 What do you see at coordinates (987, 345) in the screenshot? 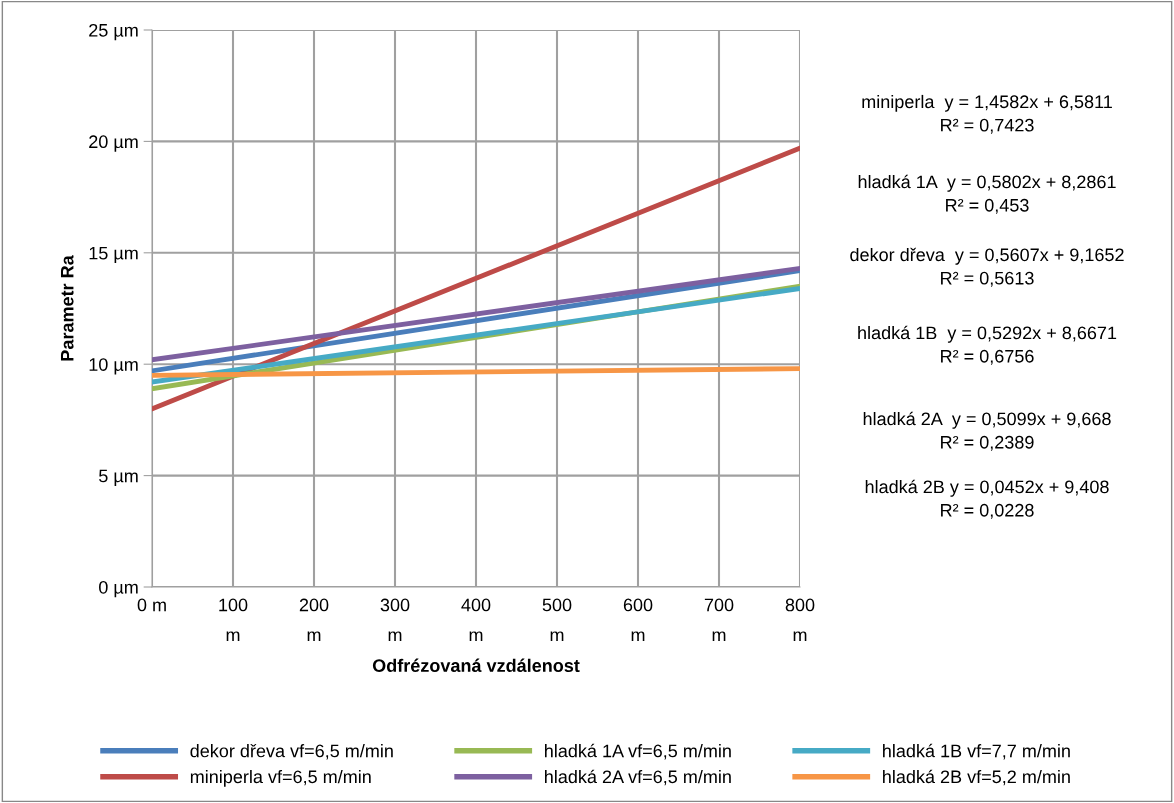
I see `text: hladká 1B y = 0,5292x + 8,6671 R² = 0,6756` at bounding box center [987, 345].